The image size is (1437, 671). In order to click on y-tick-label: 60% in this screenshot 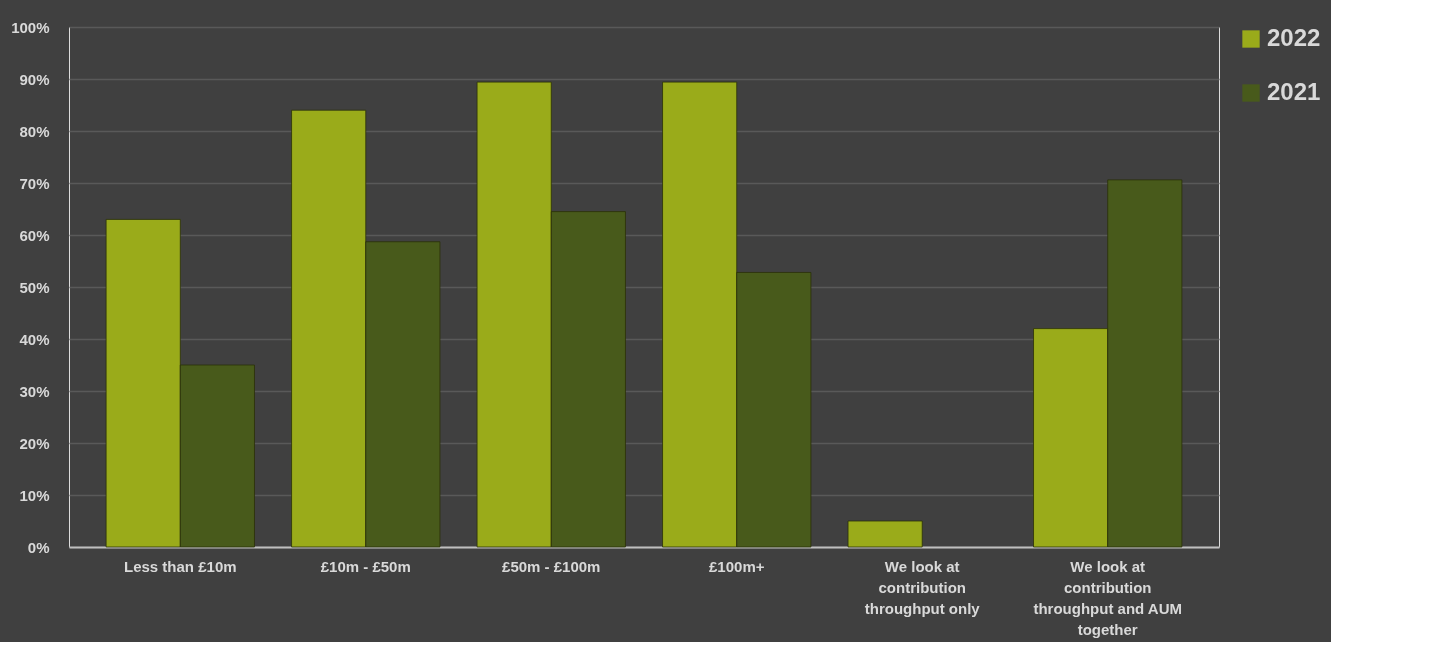, I will do `click(34, 235)`.